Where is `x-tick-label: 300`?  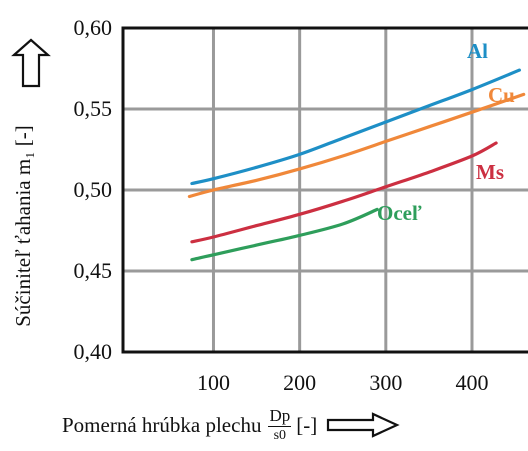 x-tick-label: 300 is located at coordinates (385, 382).